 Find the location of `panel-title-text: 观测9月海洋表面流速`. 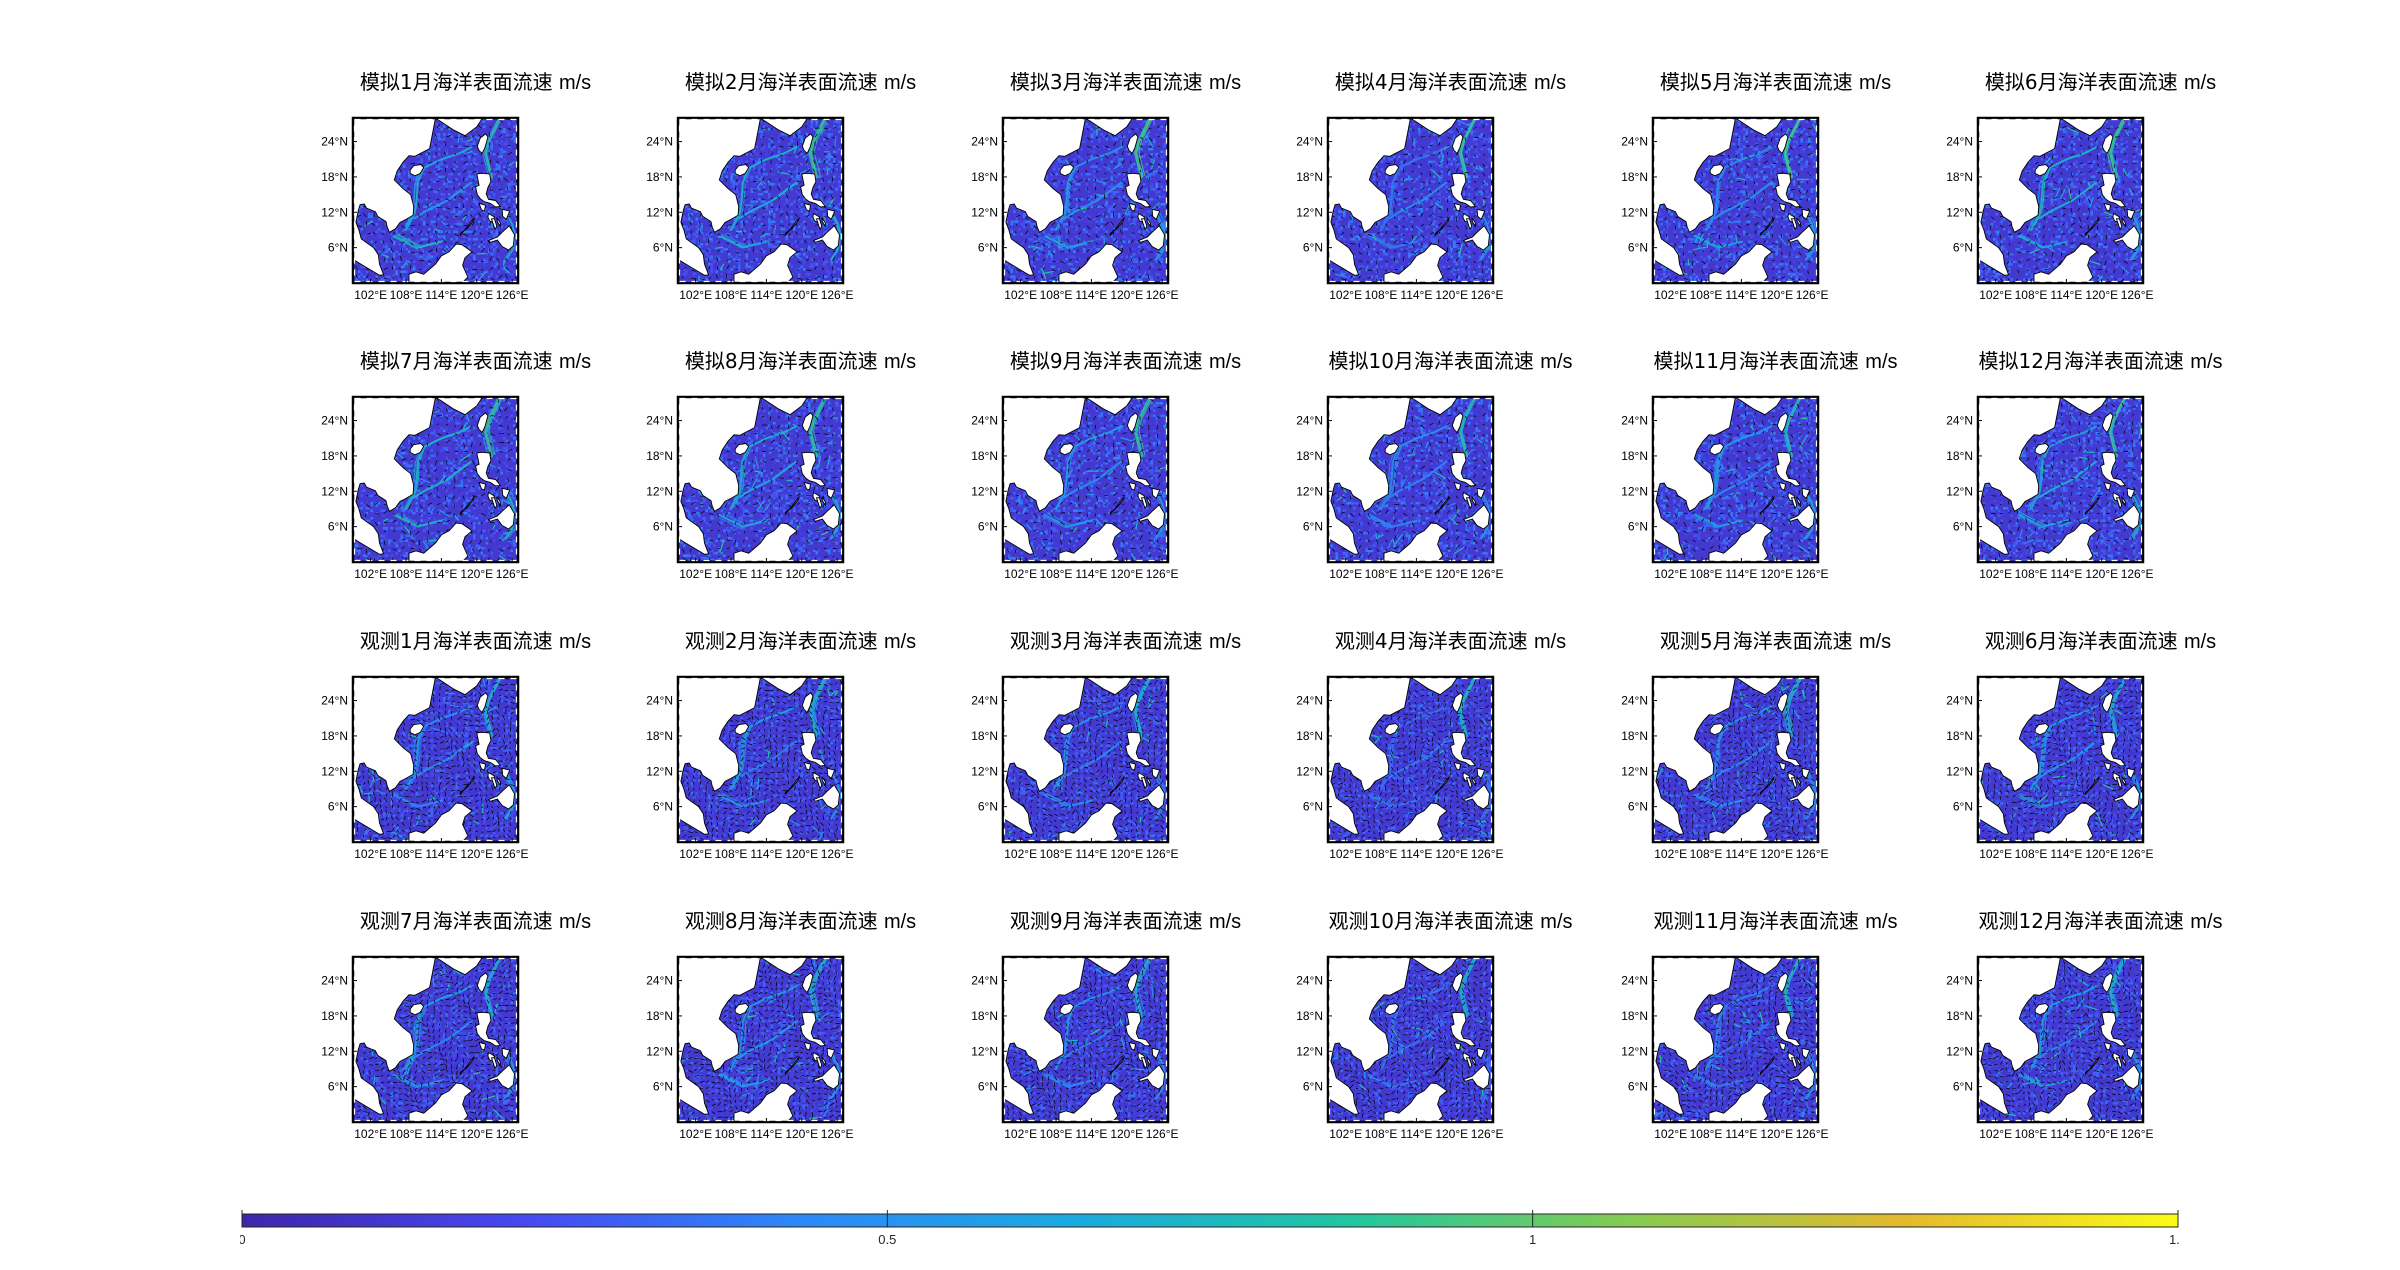

panel-title-text: 观测9月海洋表面流速 is located at coordinates (1106, 921).